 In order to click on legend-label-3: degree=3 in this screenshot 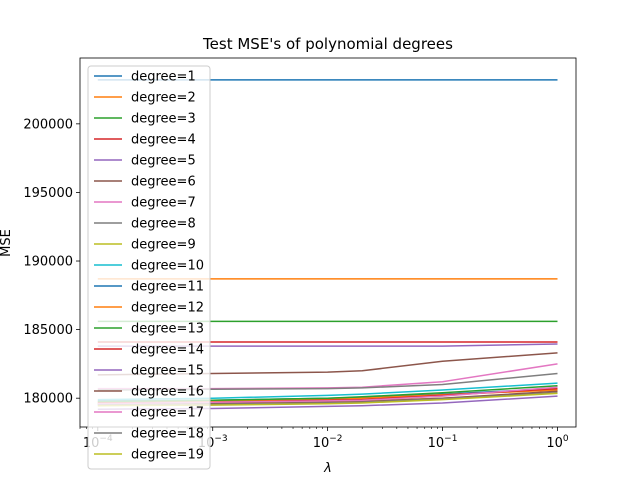, I will do `click(163, 119)`.